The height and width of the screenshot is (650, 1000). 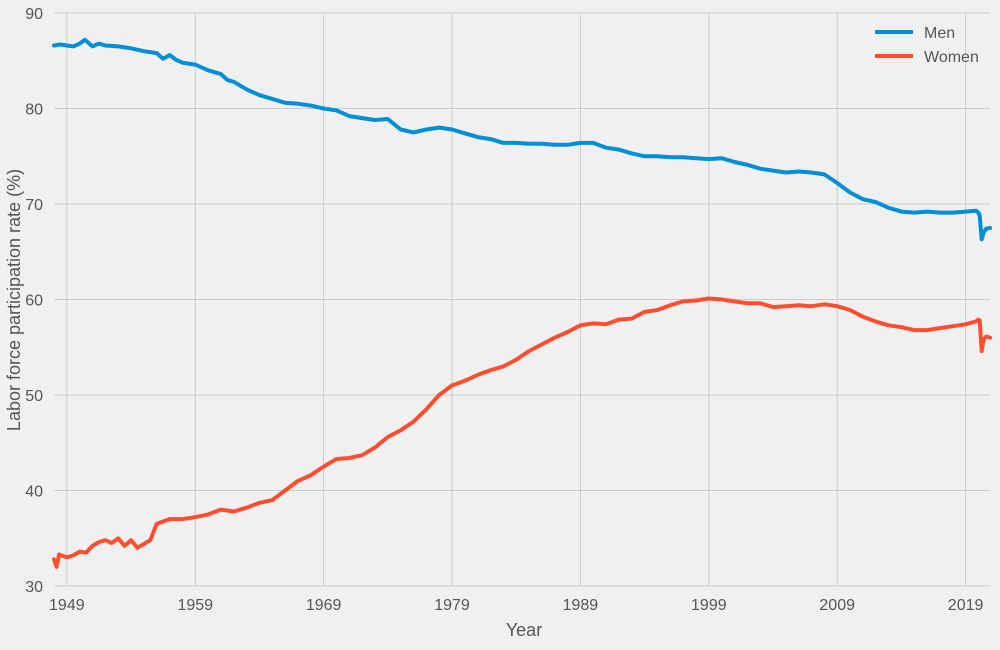 What do you see at coordinates (34, 301) in the screenshot?
I see `y-tick-label: 60` at bounding box center [34, 301].